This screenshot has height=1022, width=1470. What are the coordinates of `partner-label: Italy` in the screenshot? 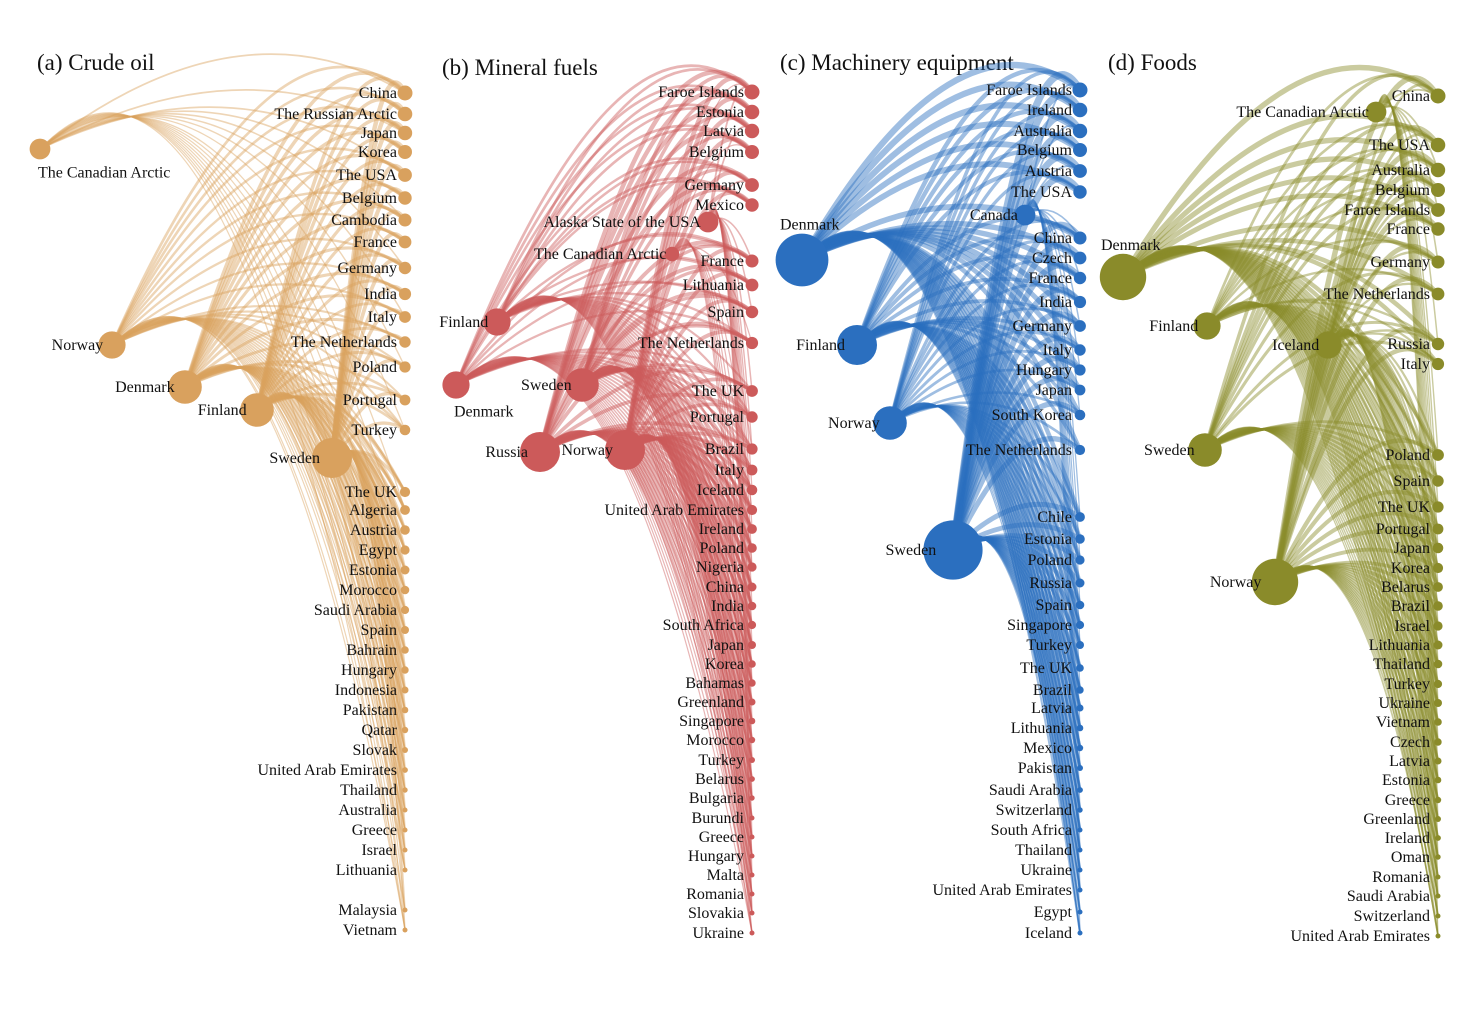 It's located at (729, 470).